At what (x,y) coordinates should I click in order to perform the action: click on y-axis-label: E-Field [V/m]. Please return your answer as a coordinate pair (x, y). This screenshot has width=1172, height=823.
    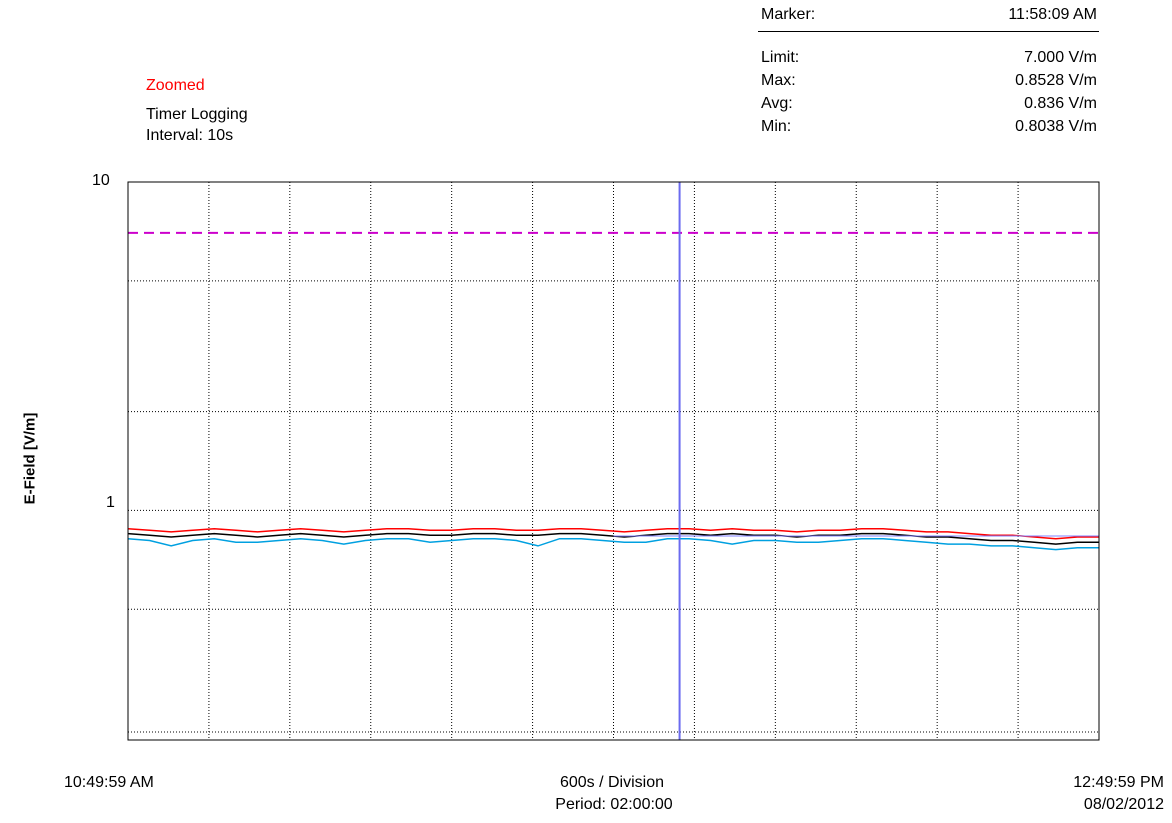
    Looking at the image, I should click on (30, 458).